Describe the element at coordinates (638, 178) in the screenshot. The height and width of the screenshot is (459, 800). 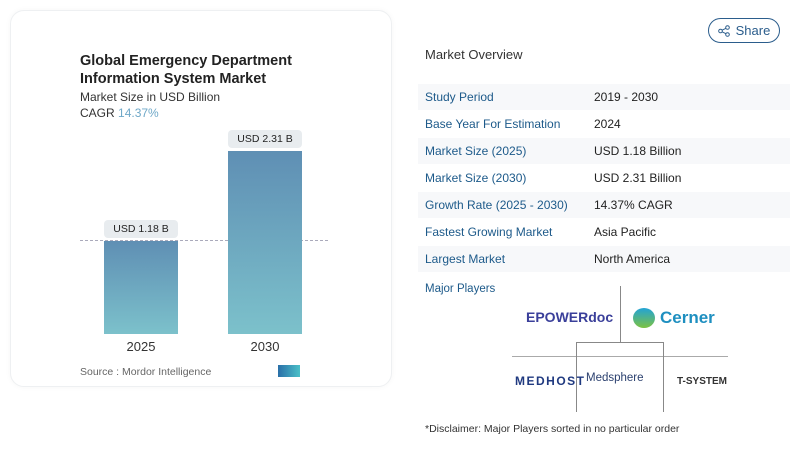
I see `row-value: USD 2.31 Billion` at that location.